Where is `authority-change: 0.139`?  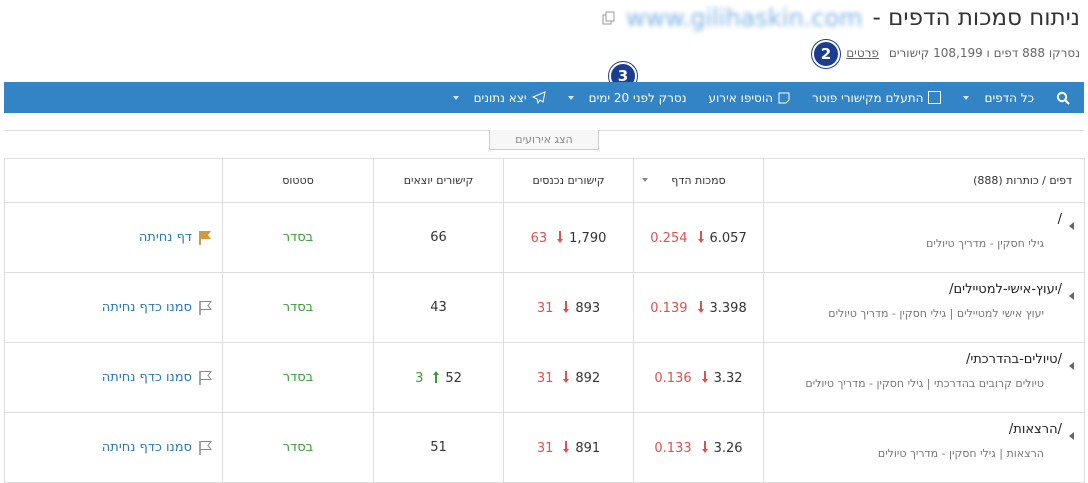
authority-change: 0.139 is located at coordinates (669, 308).